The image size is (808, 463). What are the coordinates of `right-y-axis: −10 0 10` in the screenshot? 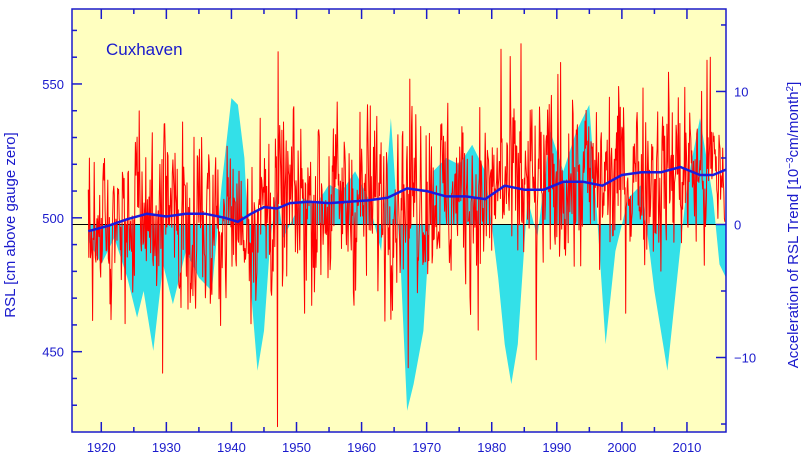 It's located at (736, 224).